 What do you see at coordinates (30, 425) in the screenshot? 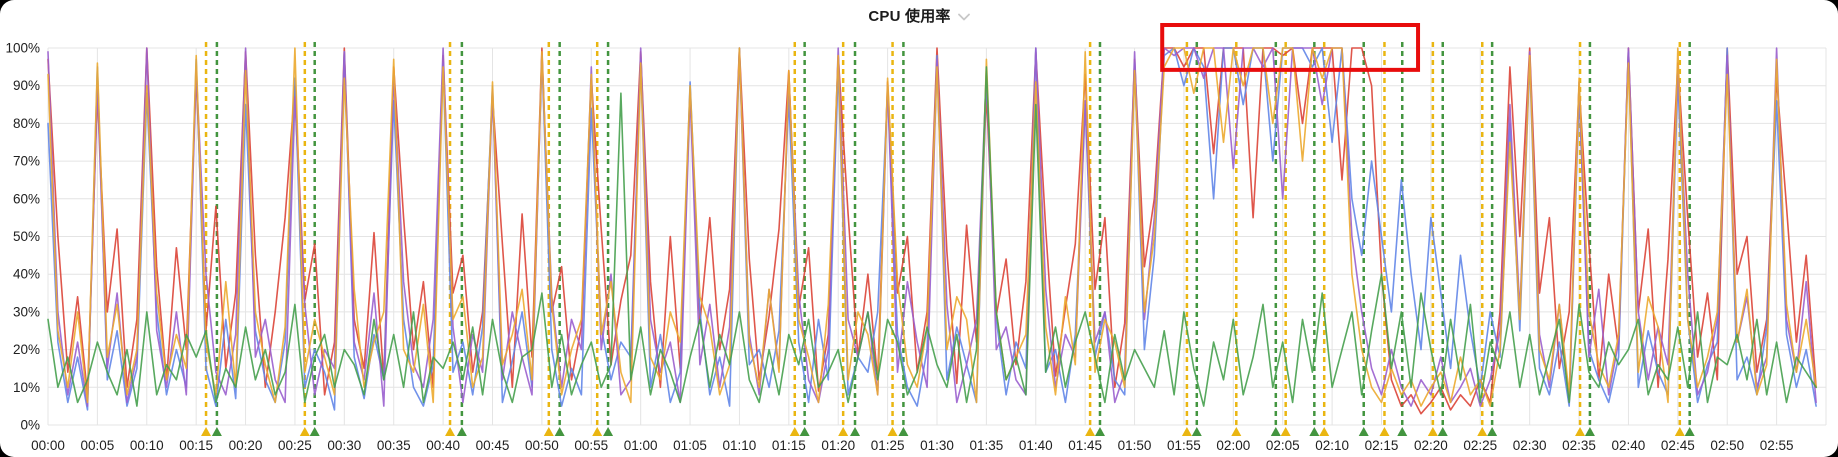
I see `y-axis-label: 0%` at bounding box center [30, 425].